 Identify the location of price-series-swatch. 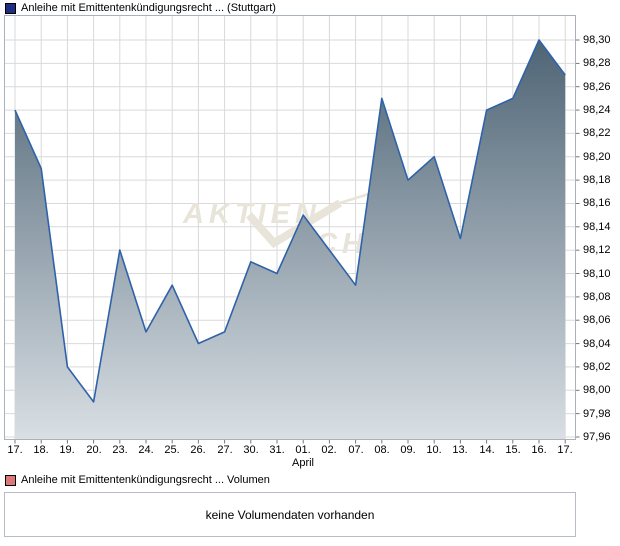
(10, 8).